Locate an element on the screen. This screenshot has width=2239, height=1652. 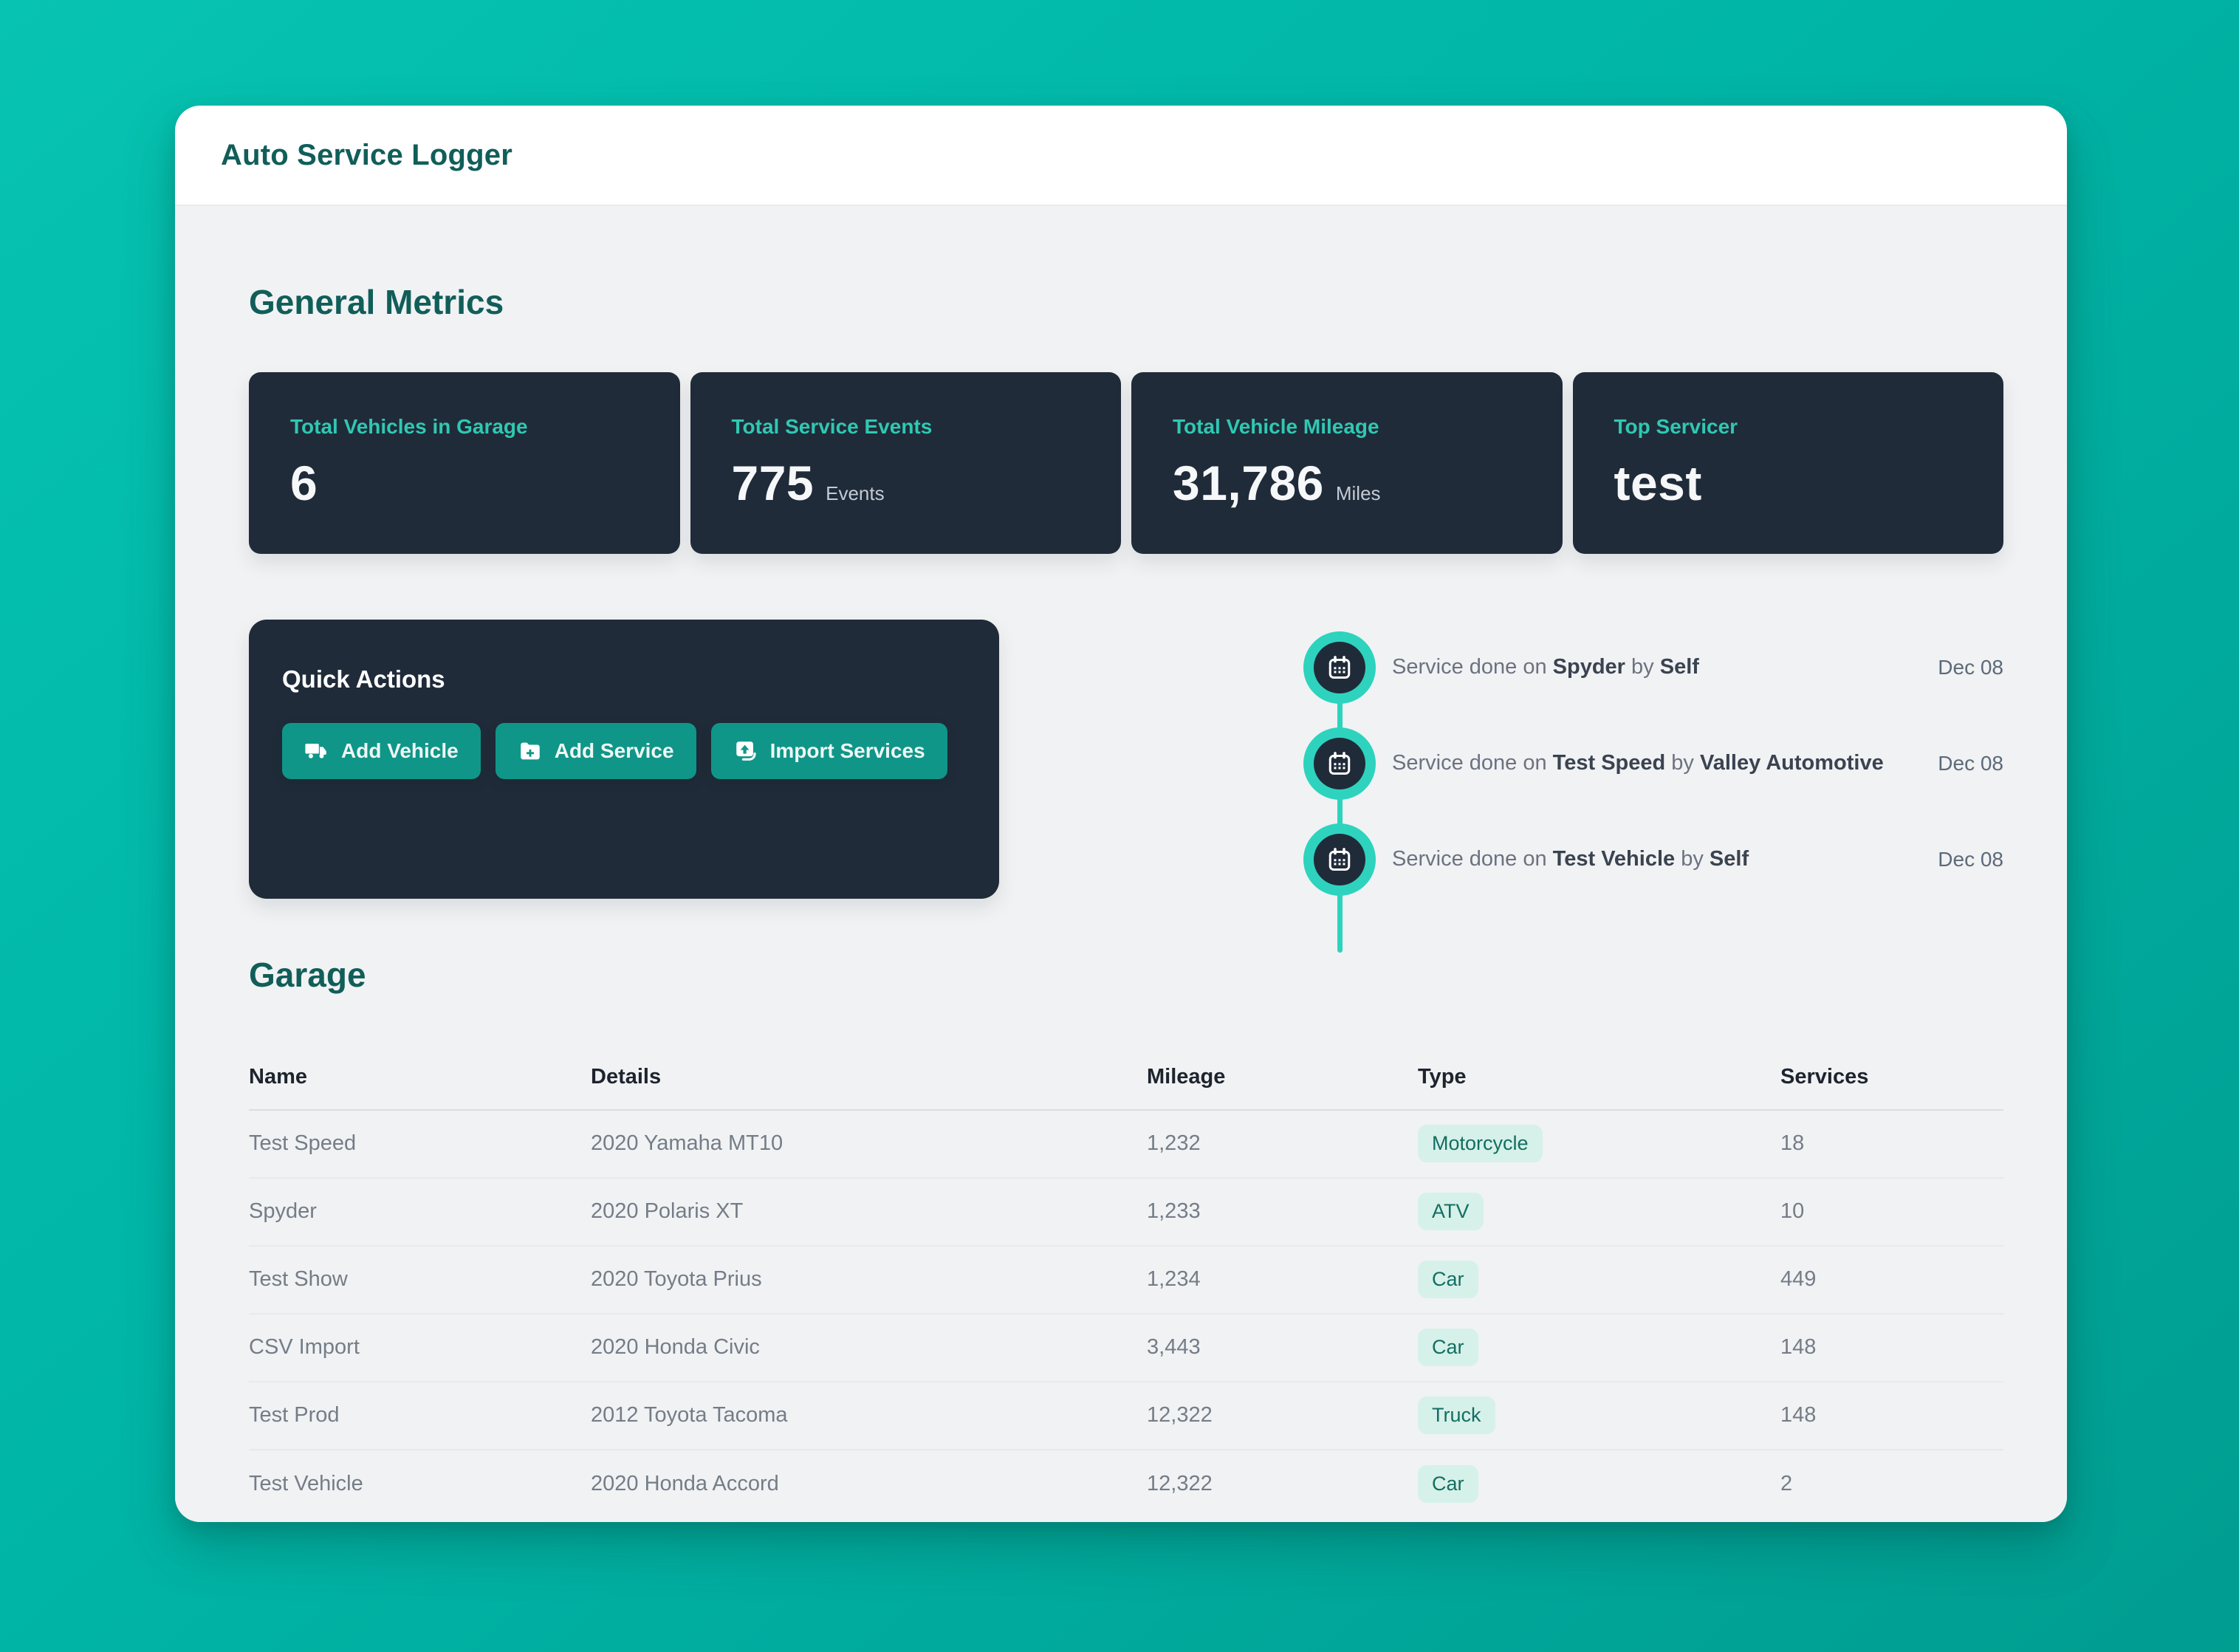
vehicle-mileage: 1,232 is located at coordinates (1174, 1143).